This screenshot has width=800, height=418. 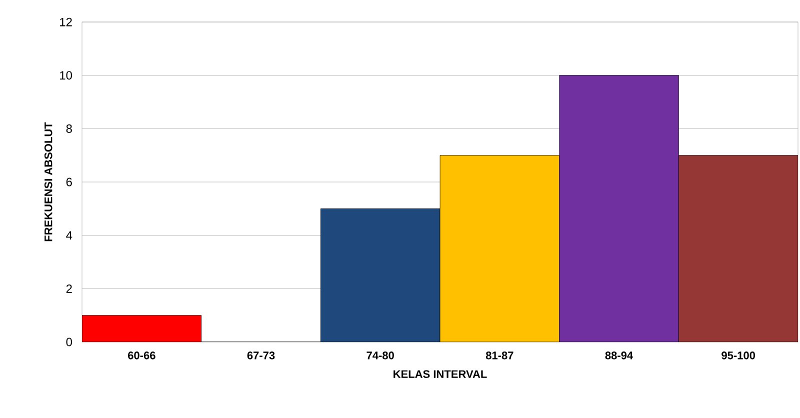 I want to click on x-tick-label: 88-94, so click(x=619, y=356).